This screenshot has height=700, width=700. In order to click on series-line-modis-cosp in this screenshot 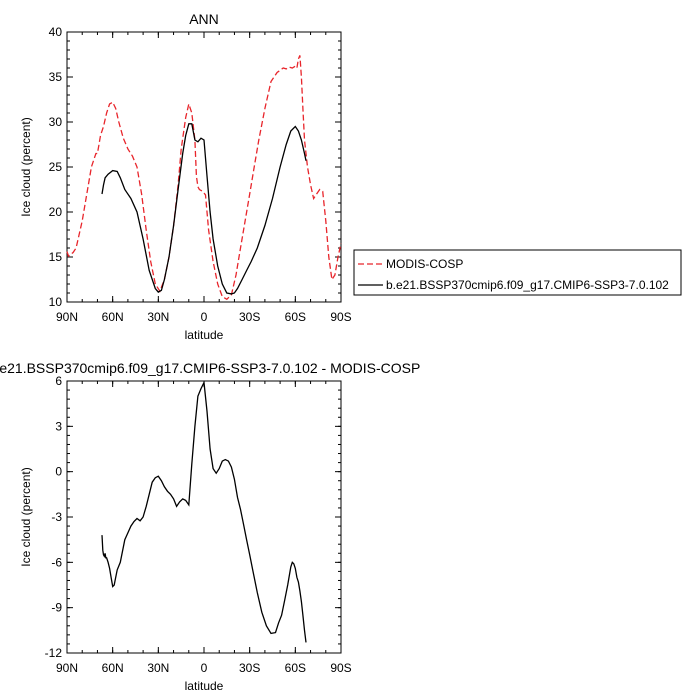, I will do `click(204, 178)`.